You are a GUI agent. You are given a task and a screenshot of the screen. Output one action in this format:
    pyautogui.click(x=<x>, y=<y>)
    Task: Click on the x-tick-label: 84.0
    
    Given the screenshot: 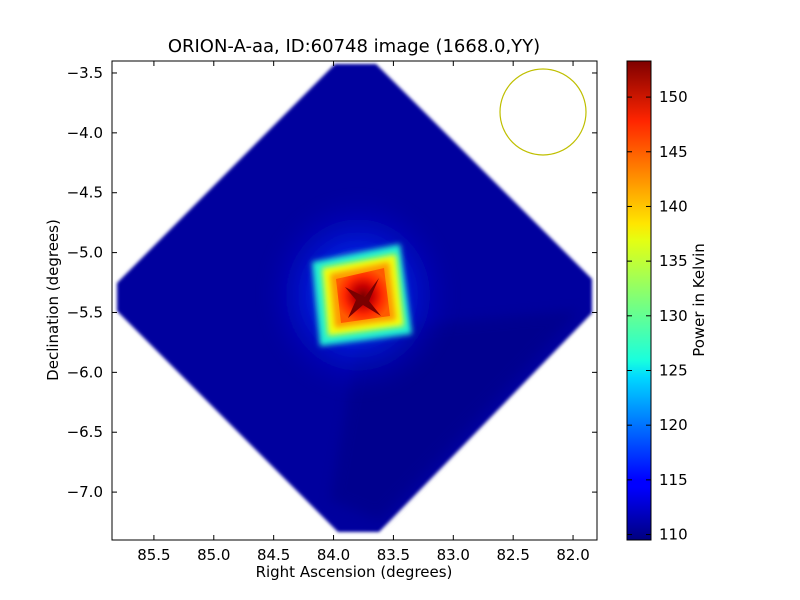 What is the action you would take?
    pyautogui.click(x=333, y=555)
    